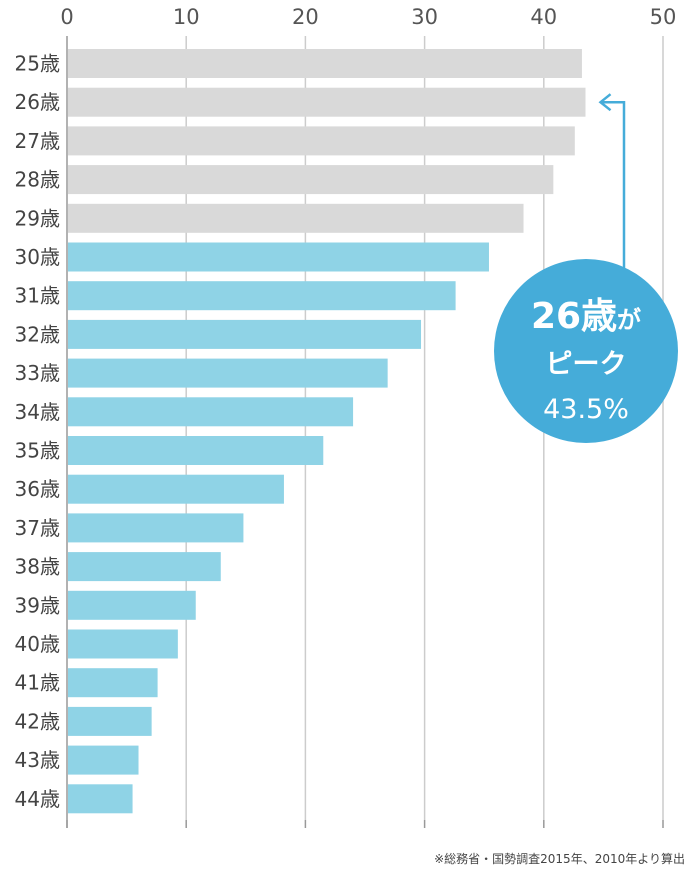 The image size is (694, 871). Describe the element at coordinates (37, 567) in the screenshot. I see `category-label-38歳: 38歳` at that location.